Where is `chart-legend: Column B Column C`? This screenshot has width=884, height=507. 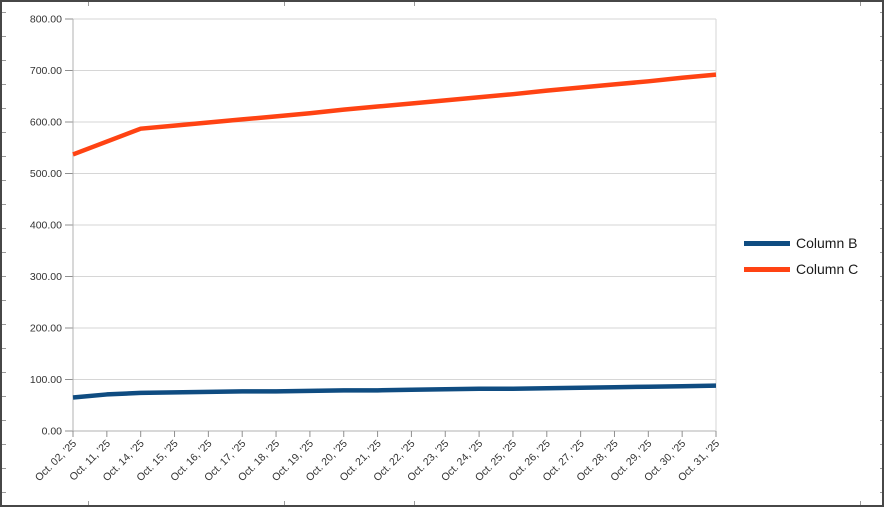
chart-legend: Column B Column C is located at coordinates (801, 256).